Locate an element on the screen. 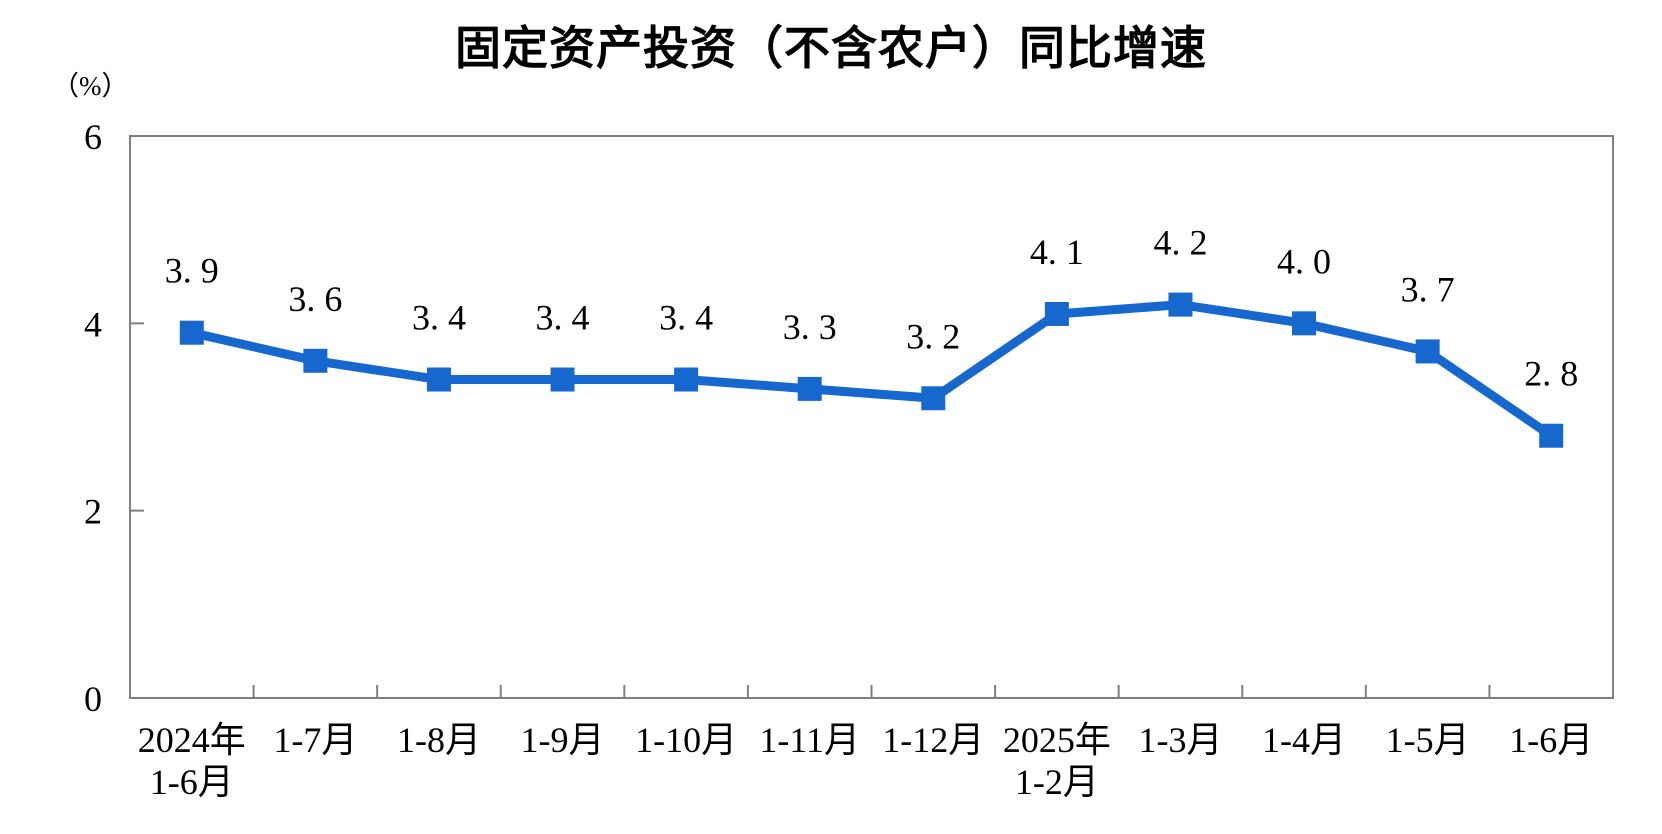 This screenshot has width=1662, height=834. data-point-label: 3. 9 is located at coordinates (192, 271).